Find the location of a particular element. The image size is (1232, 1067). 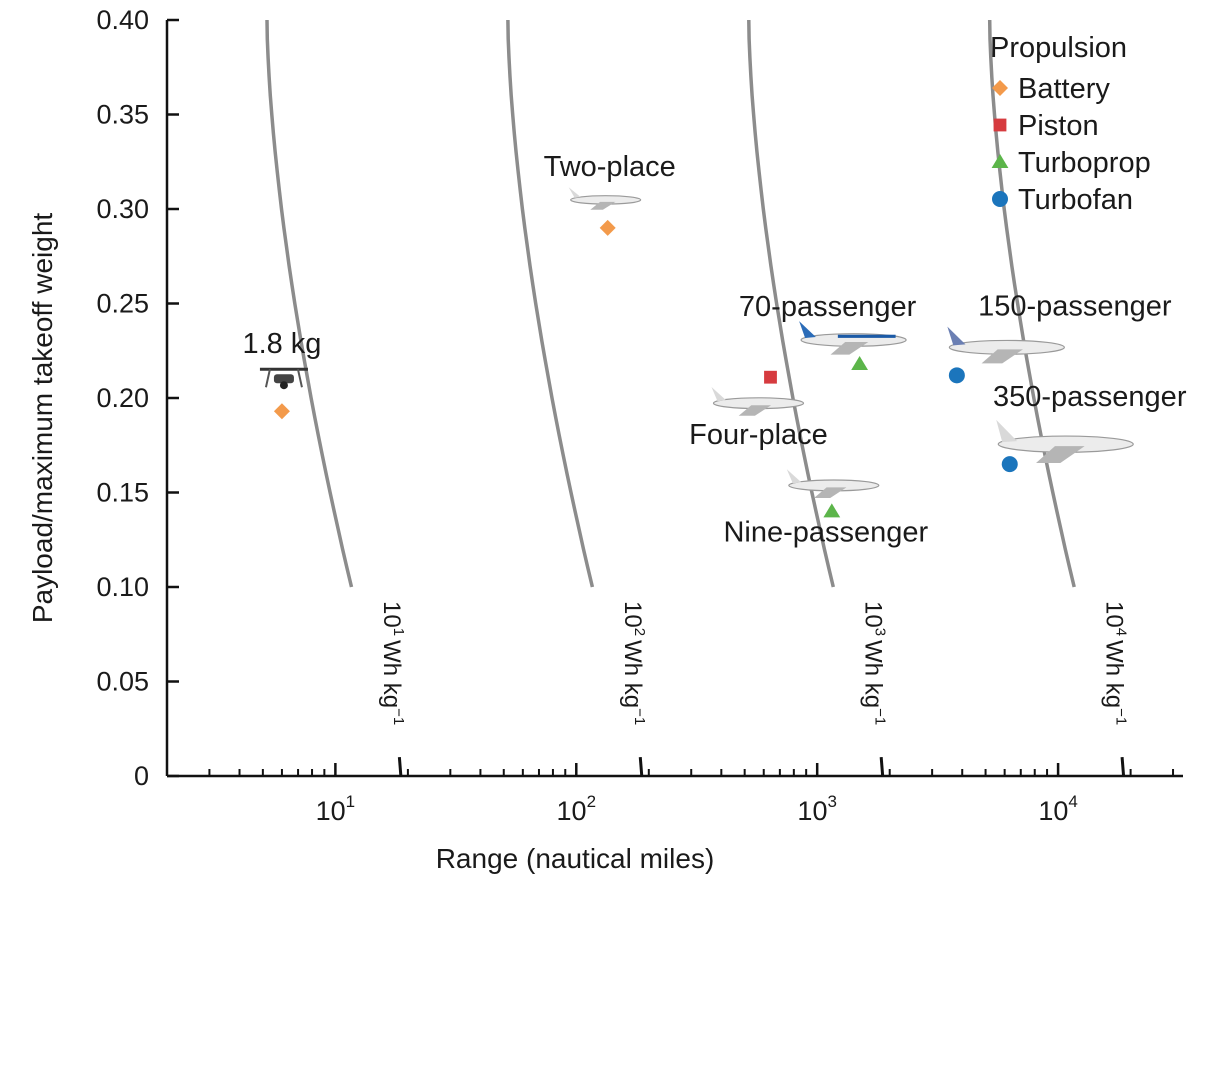

turboprop-icon is located at coordinates (853, 338).